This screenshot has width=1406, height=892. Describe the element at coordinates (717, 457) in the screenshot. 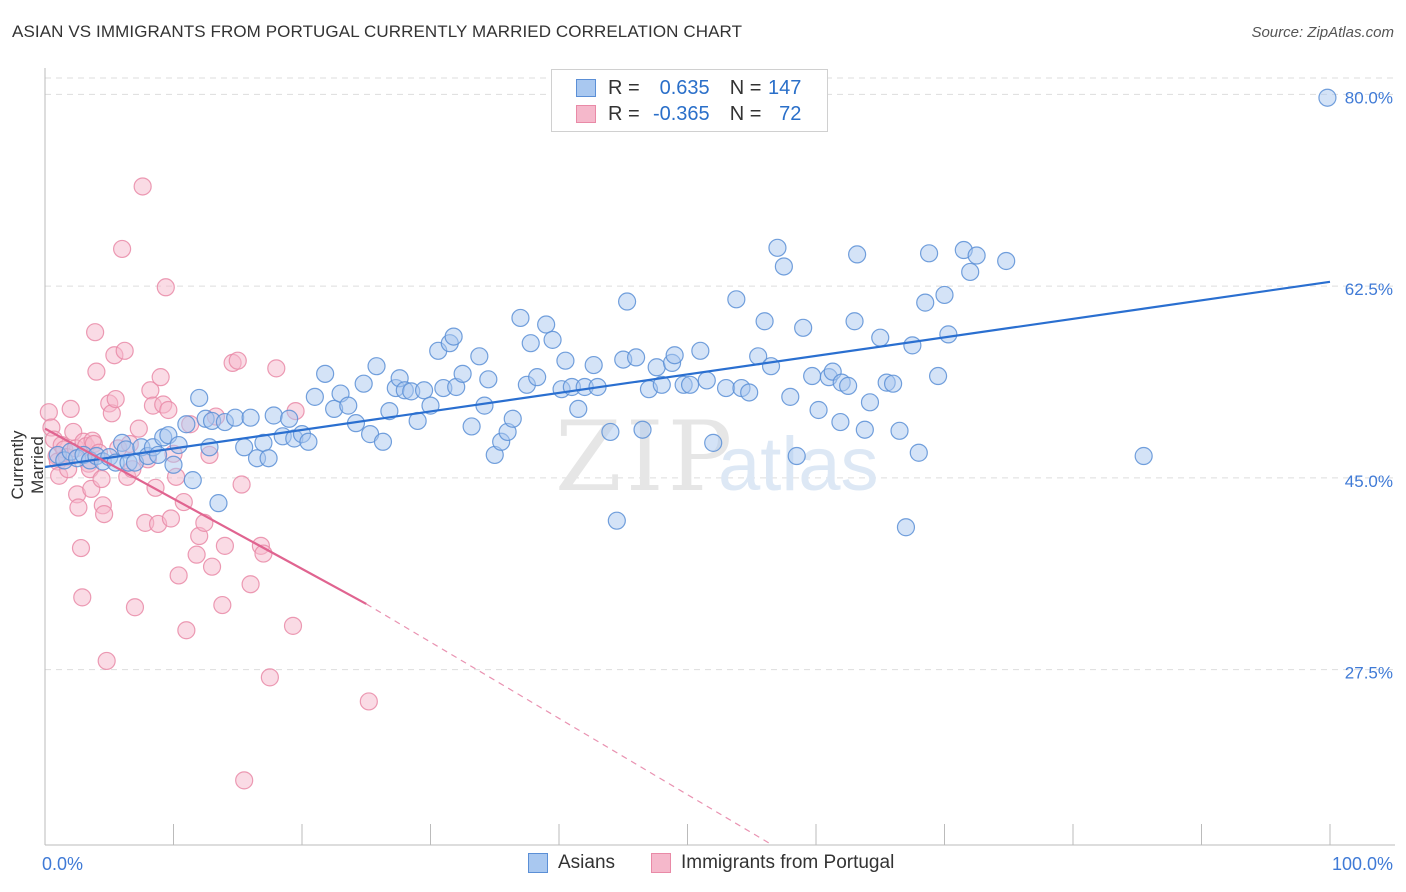

I see `watermark: ZIP atlas` at that location.